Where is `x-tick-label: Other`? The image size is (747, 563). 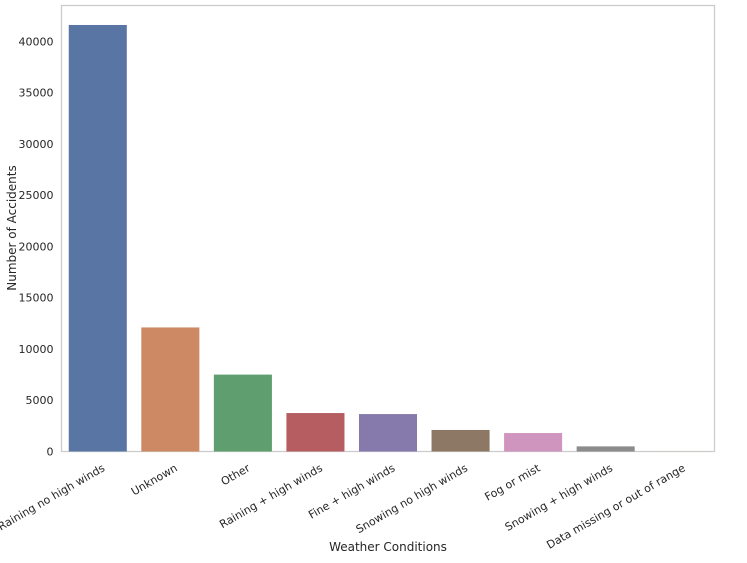 x-tick-label: Other is located at coordinates (236, 474).